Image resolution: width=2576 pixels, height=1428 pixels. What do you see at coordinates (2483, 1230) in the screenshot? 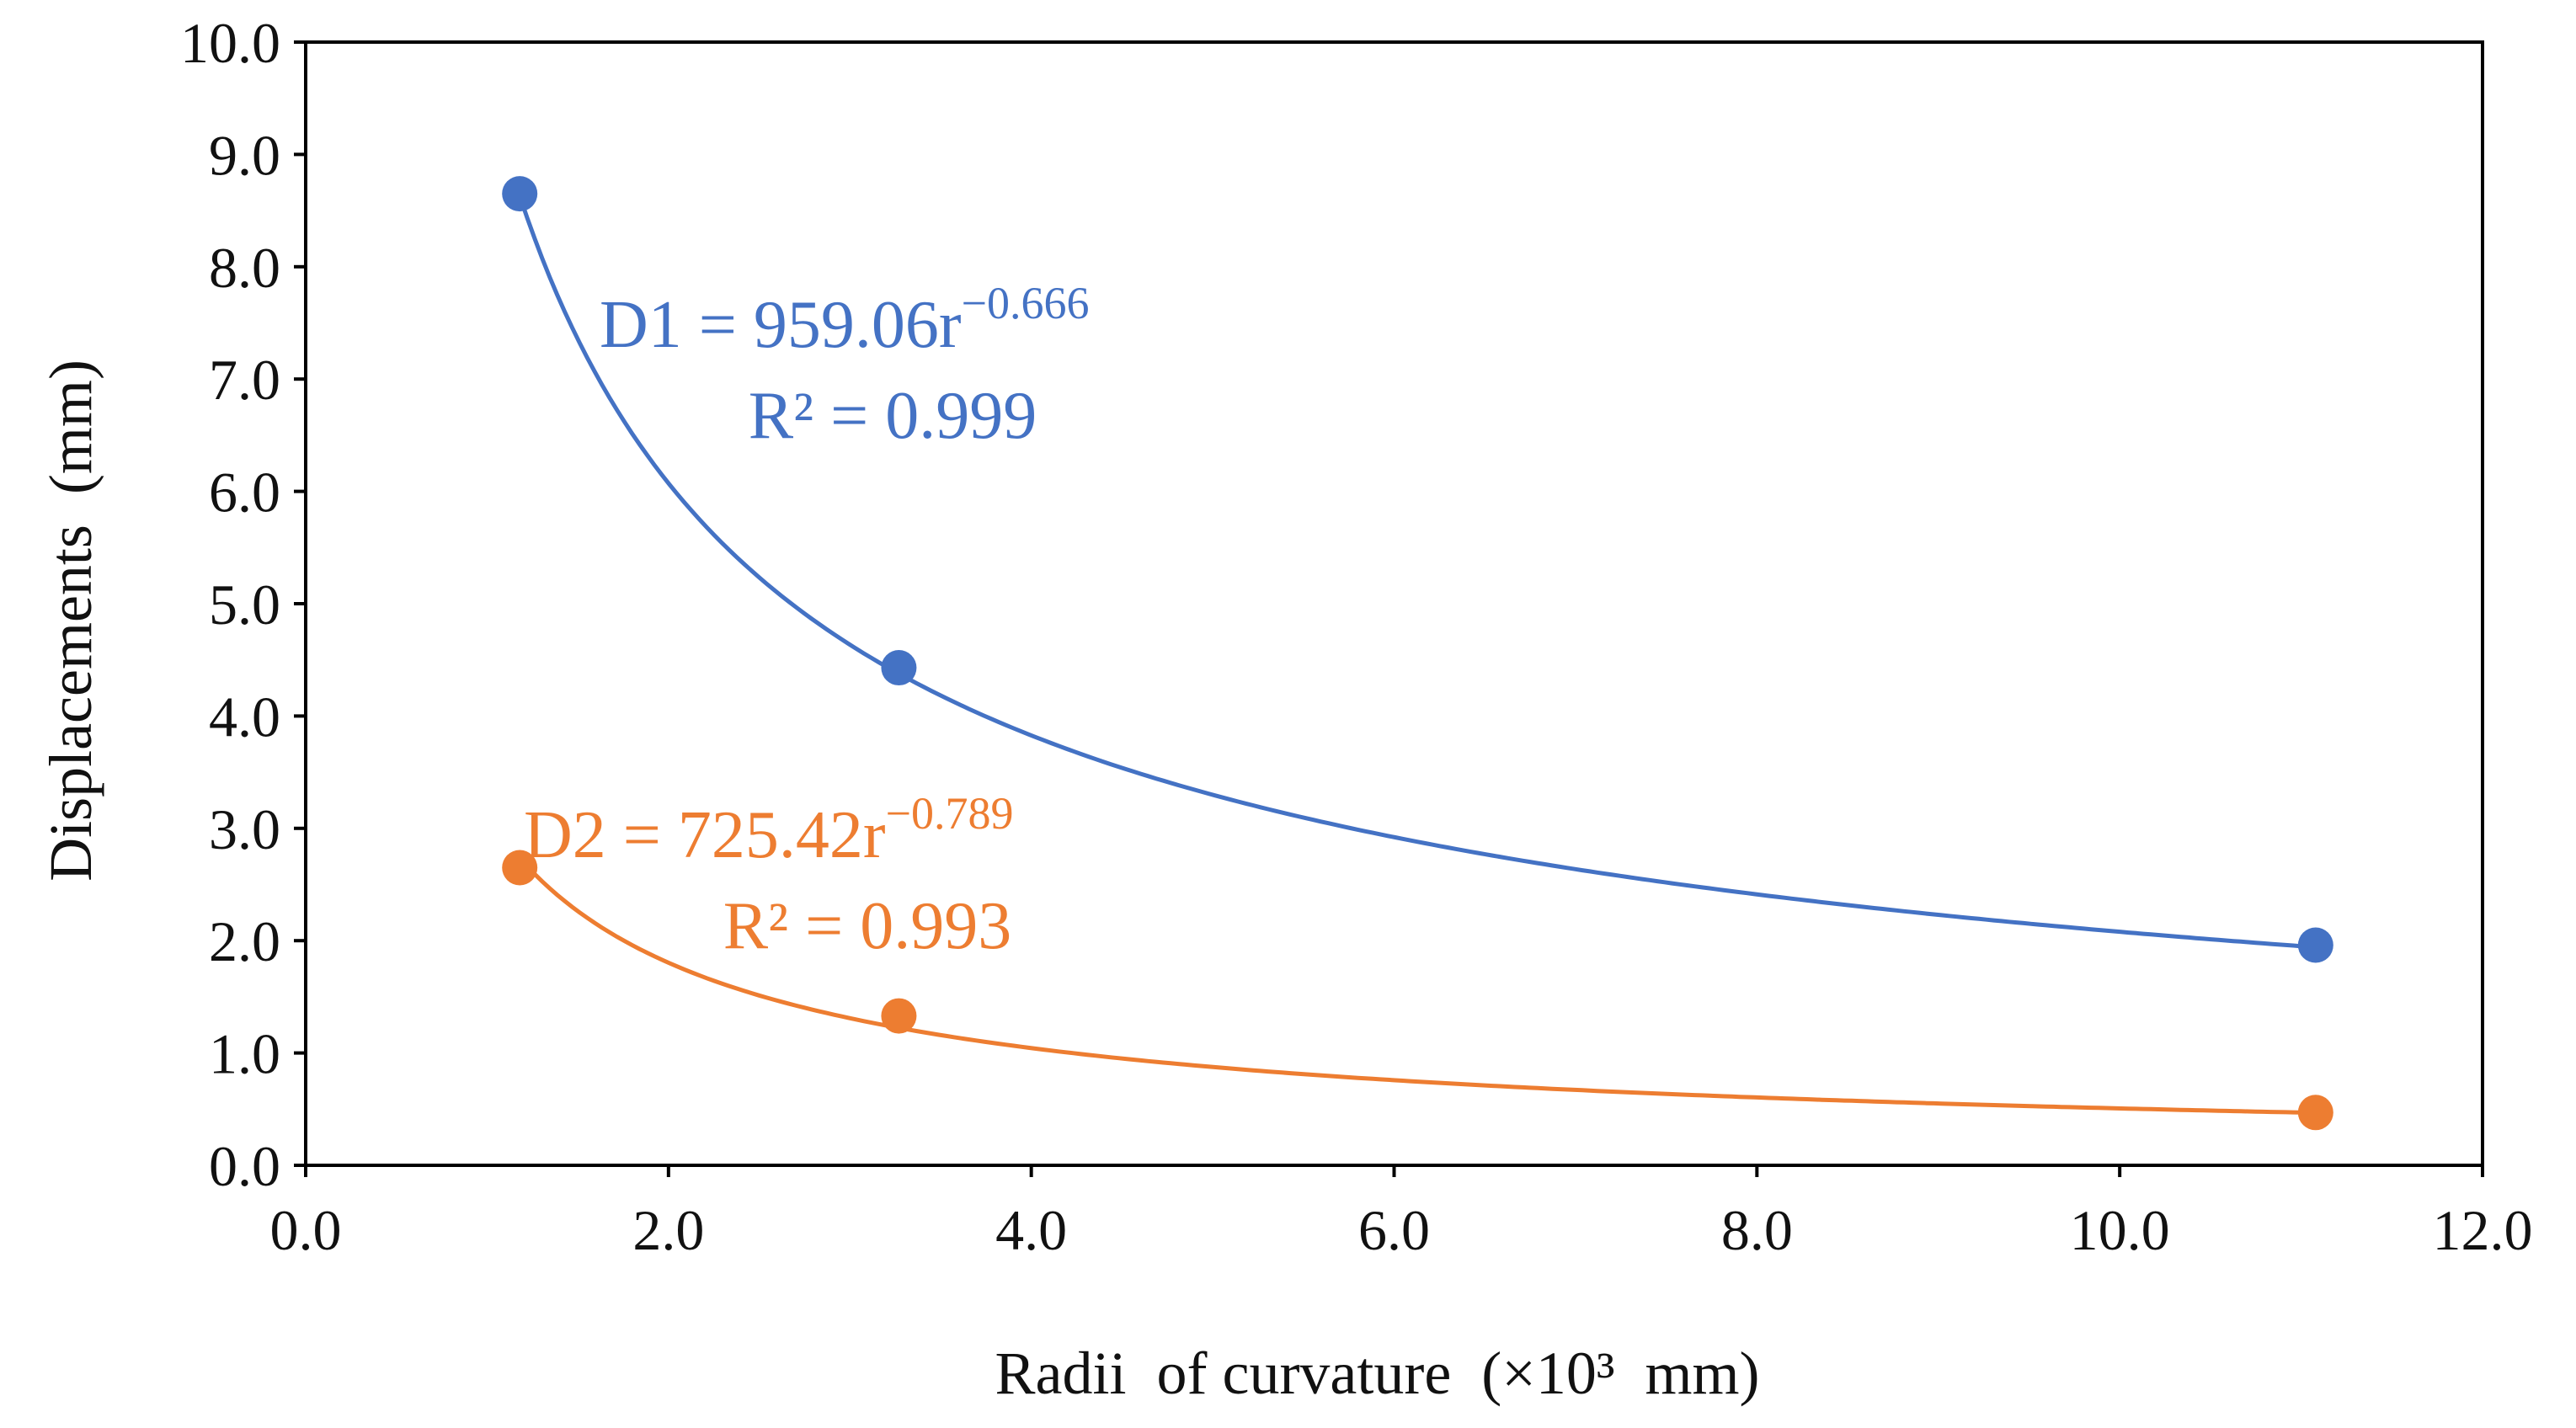
I see `x-tick-label: 12.0` at bounding box center [2483, 1230].